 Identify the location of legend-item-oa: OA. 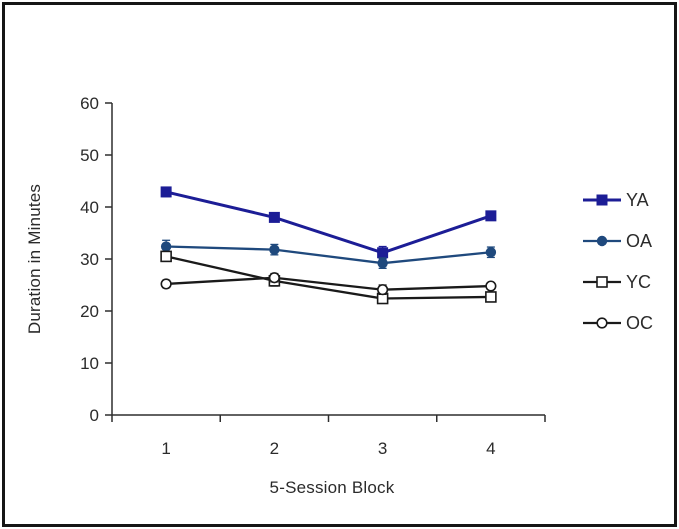
(617, 241).